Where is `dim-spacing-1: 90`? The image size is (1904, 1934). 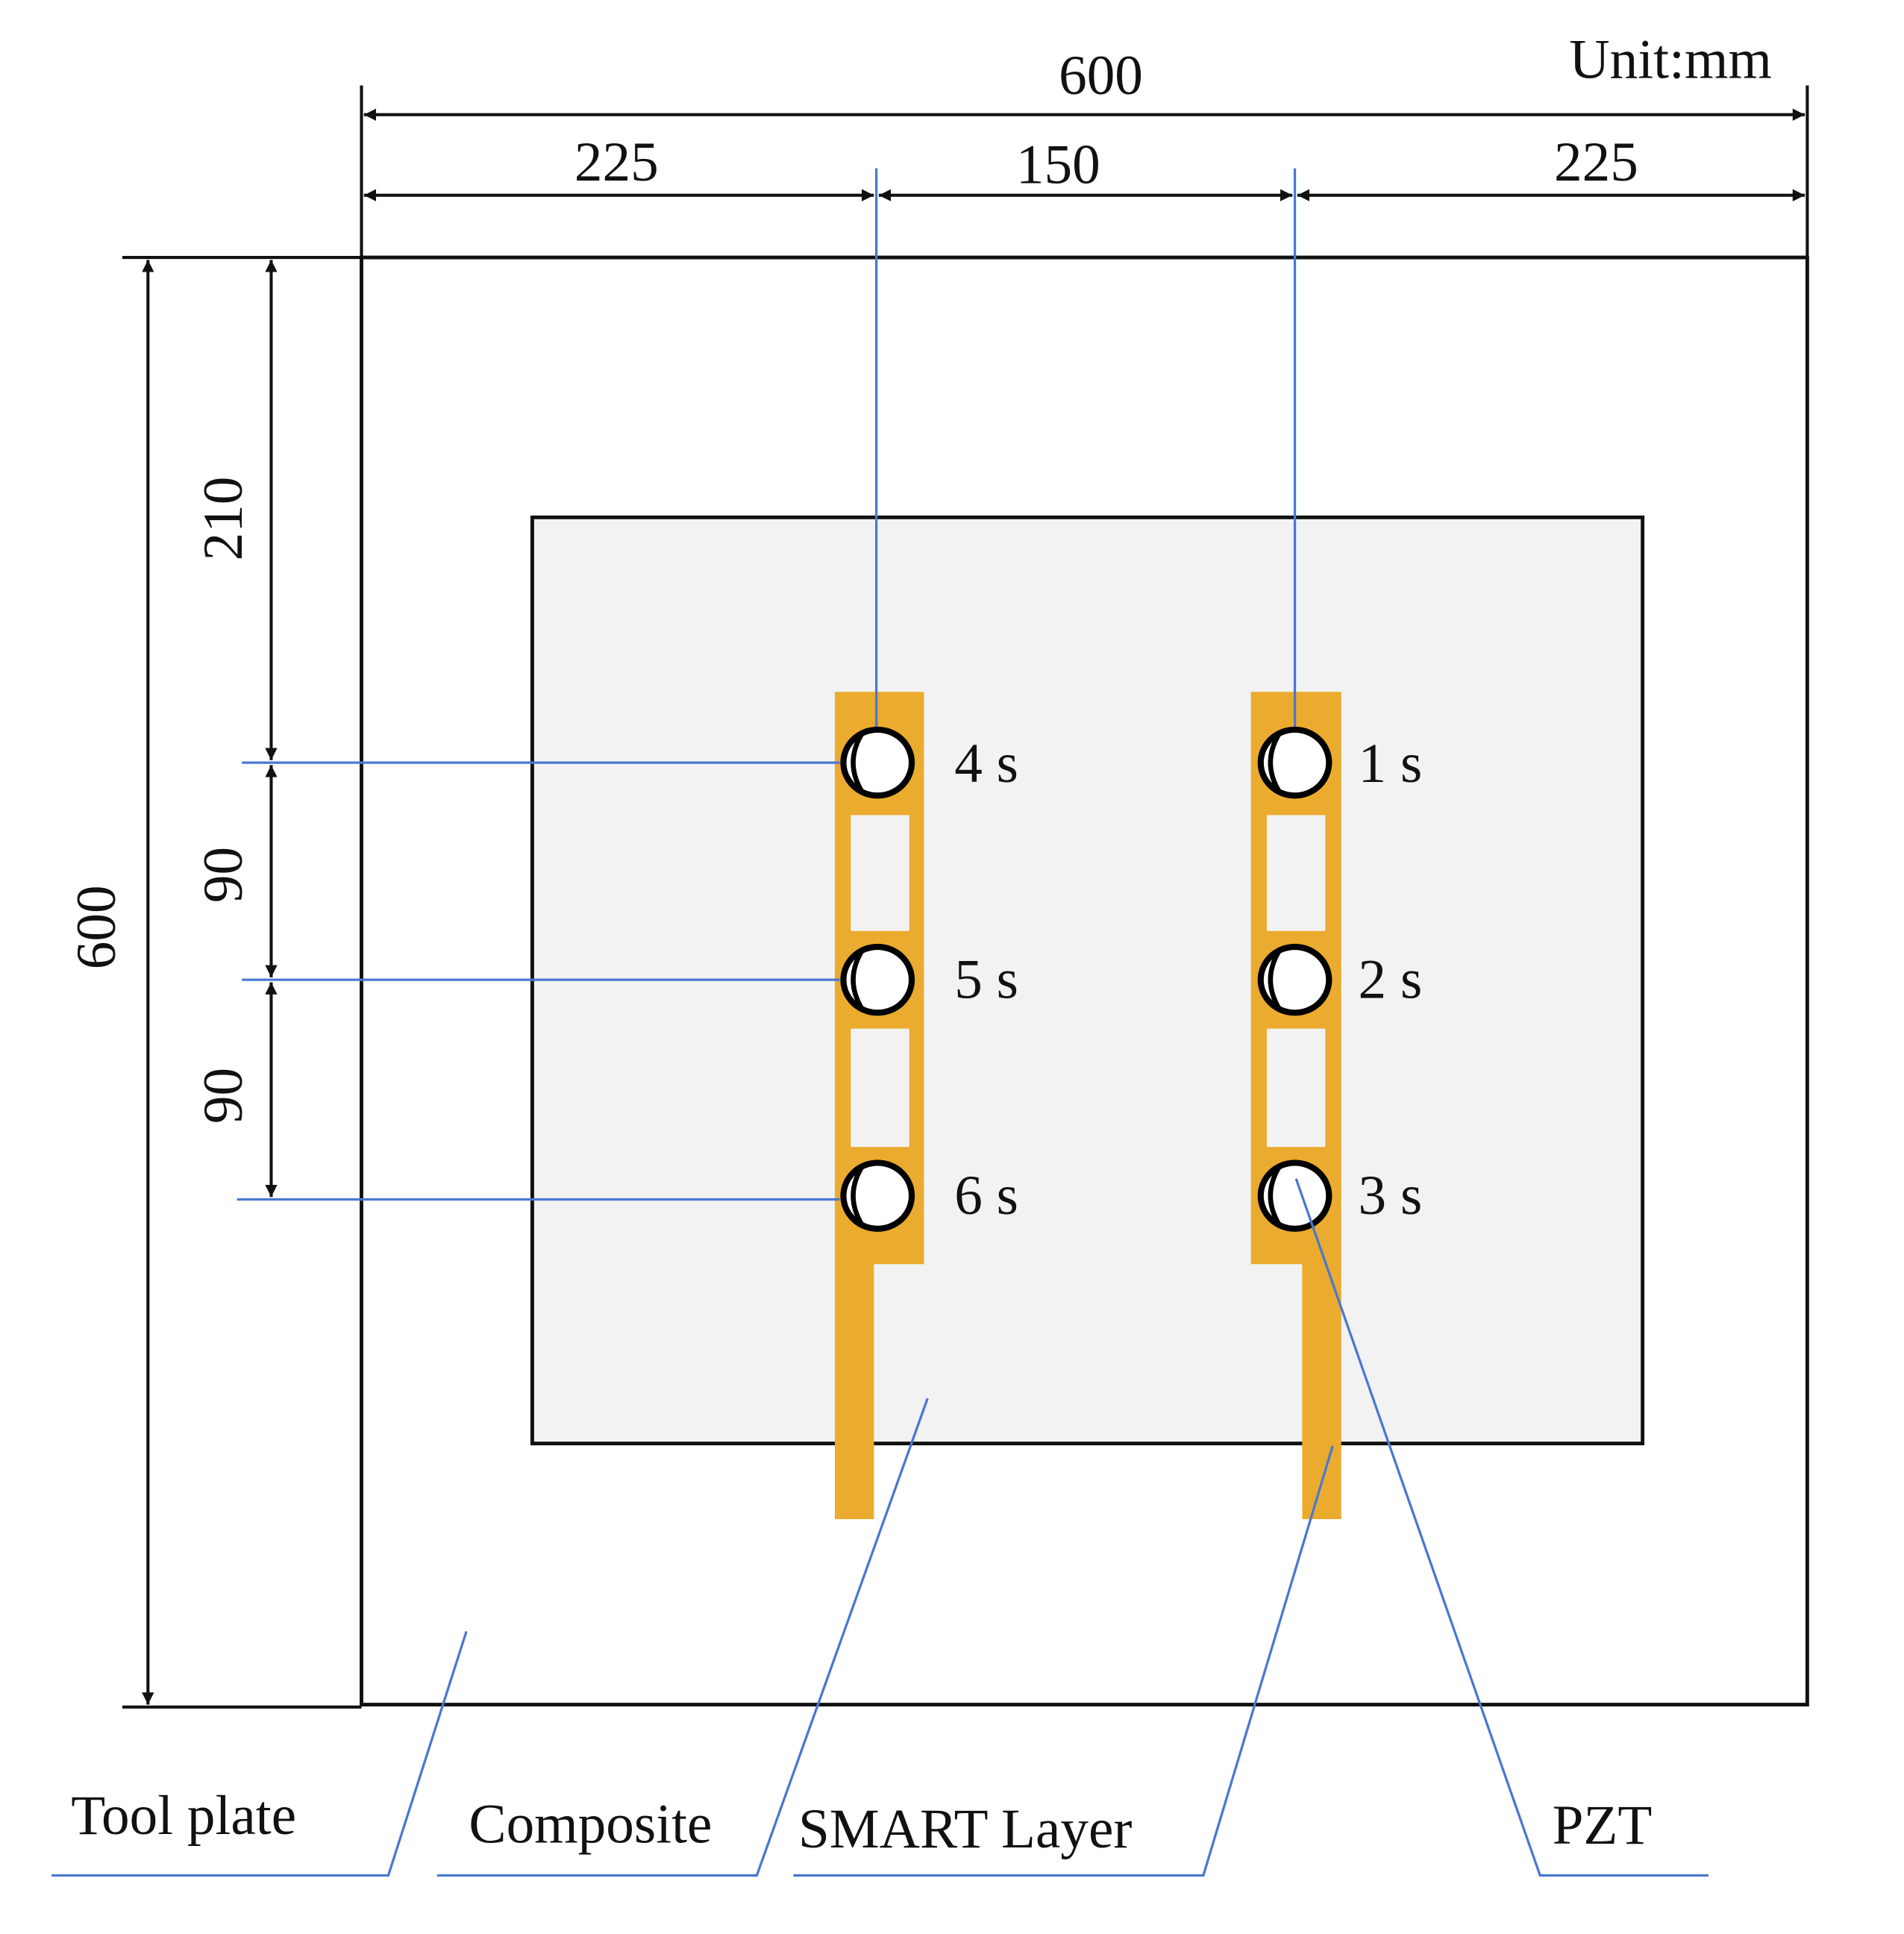 dim-spacing-1: 90 is located at coordinates (223, 875).